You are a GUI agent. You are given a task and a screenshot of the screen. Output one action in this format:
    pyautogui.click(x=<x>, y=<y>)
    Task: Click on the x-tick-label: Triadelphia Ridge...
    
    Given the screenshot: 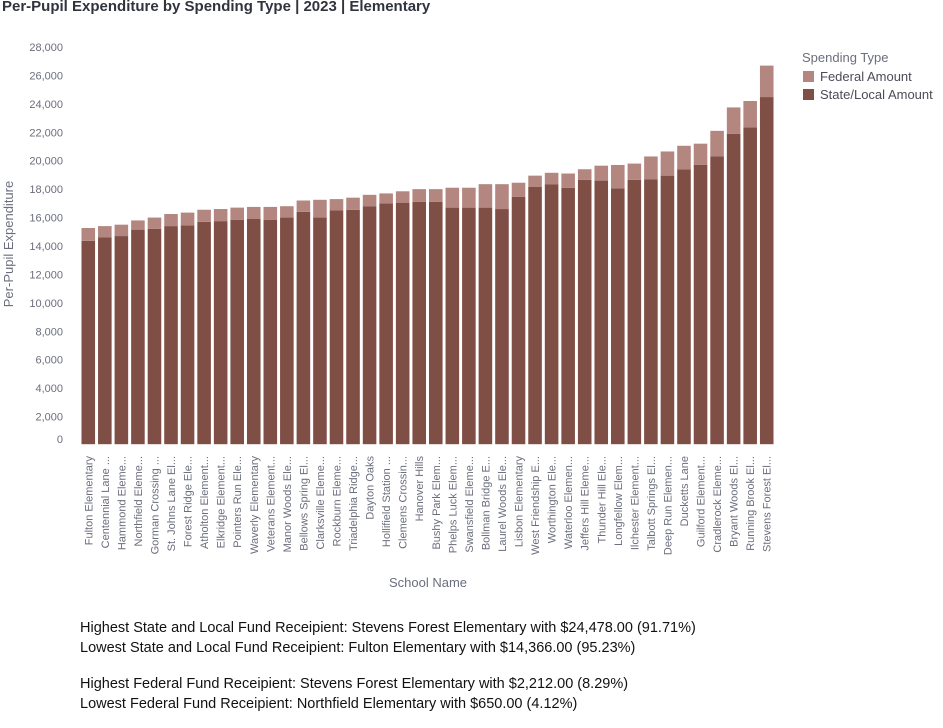 What is the action you would take?
    pyautogui.click(x=354, y=503)
    